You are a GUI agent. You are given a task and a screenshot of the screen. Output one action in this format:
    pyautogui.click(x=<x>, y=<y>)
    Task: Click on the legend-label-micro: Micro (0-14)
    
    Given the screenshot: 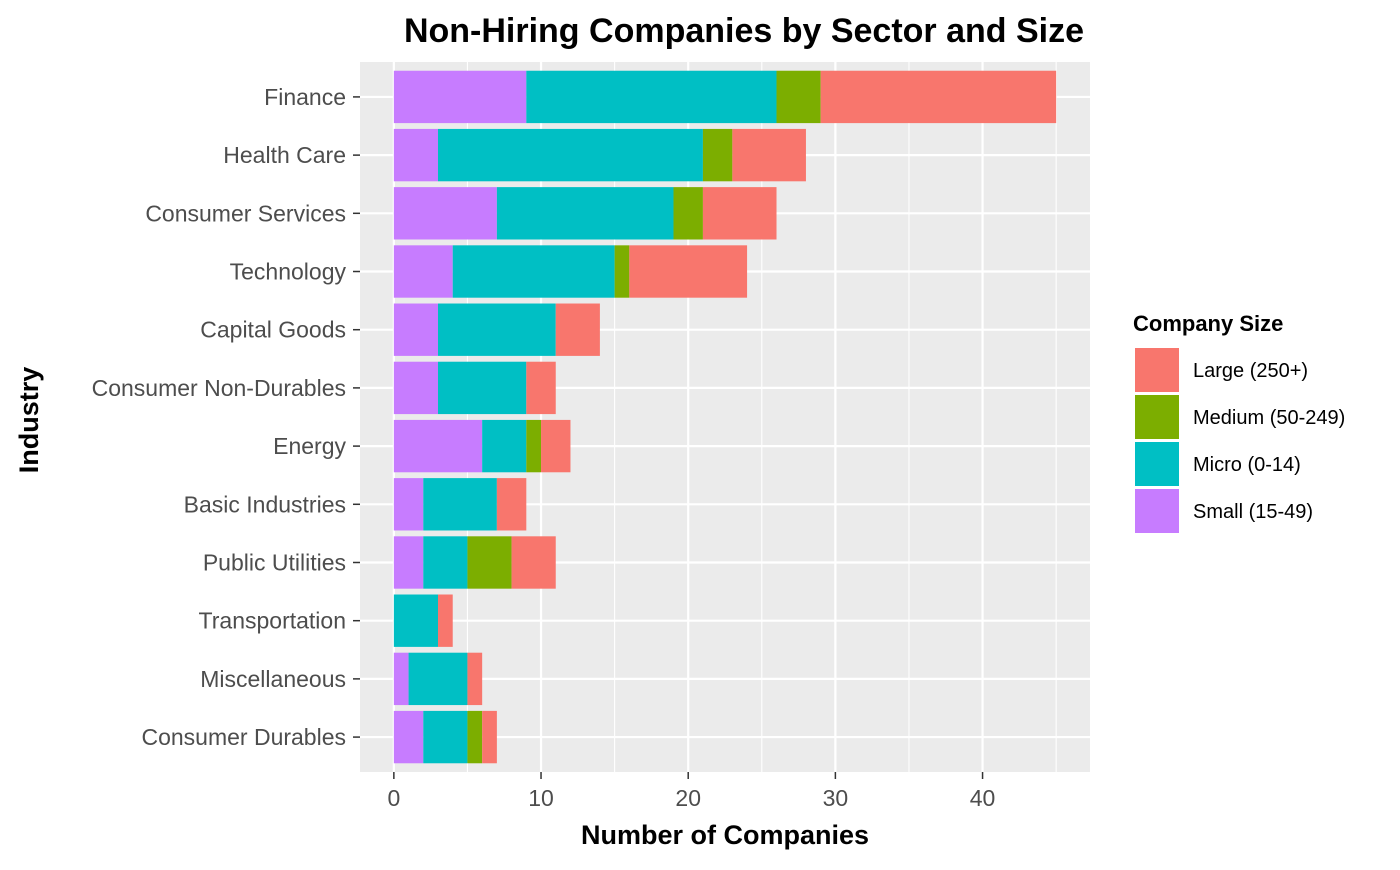 What is the action you would take?
    pyautogui.click(x=1247, y=465)
    